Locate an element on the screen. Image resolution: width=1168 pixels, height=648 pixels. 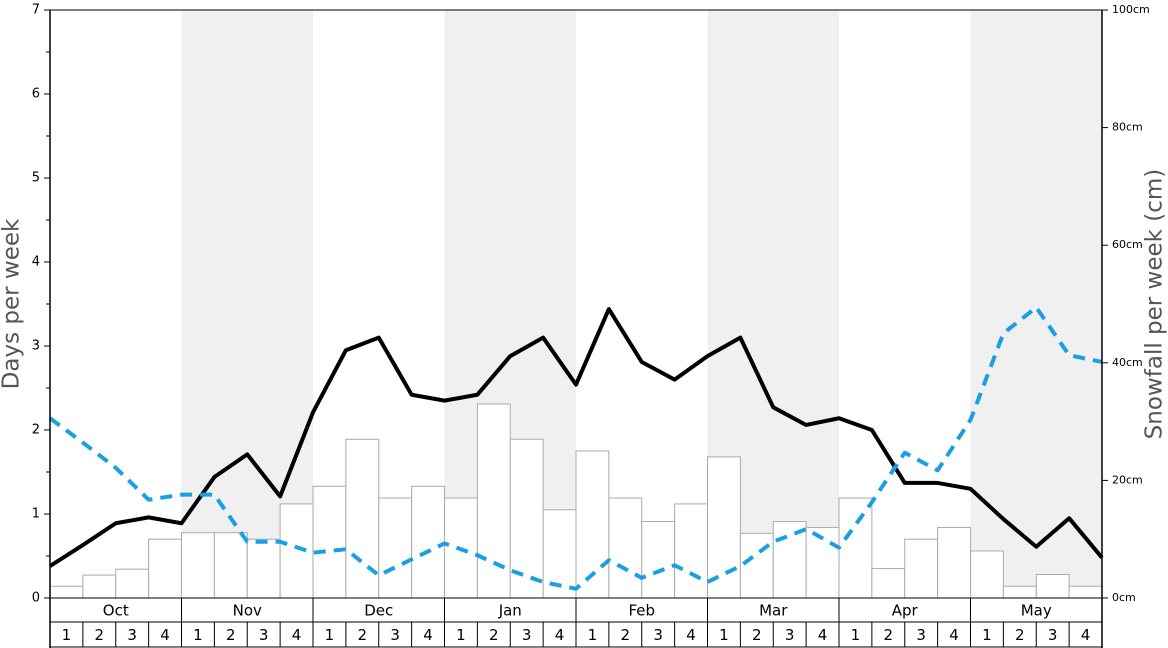
month-label: Feb is located at coordinates (641, 611).